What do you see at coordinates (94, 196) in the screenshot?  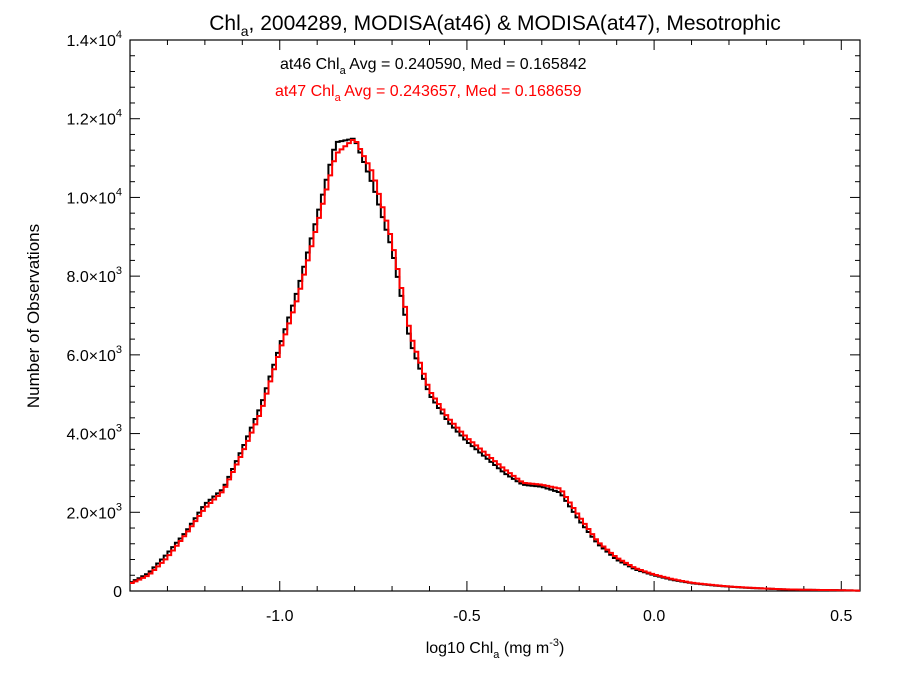 I see `y-tick-label: 1.0×10⁴` at bounding box center [94, 196].